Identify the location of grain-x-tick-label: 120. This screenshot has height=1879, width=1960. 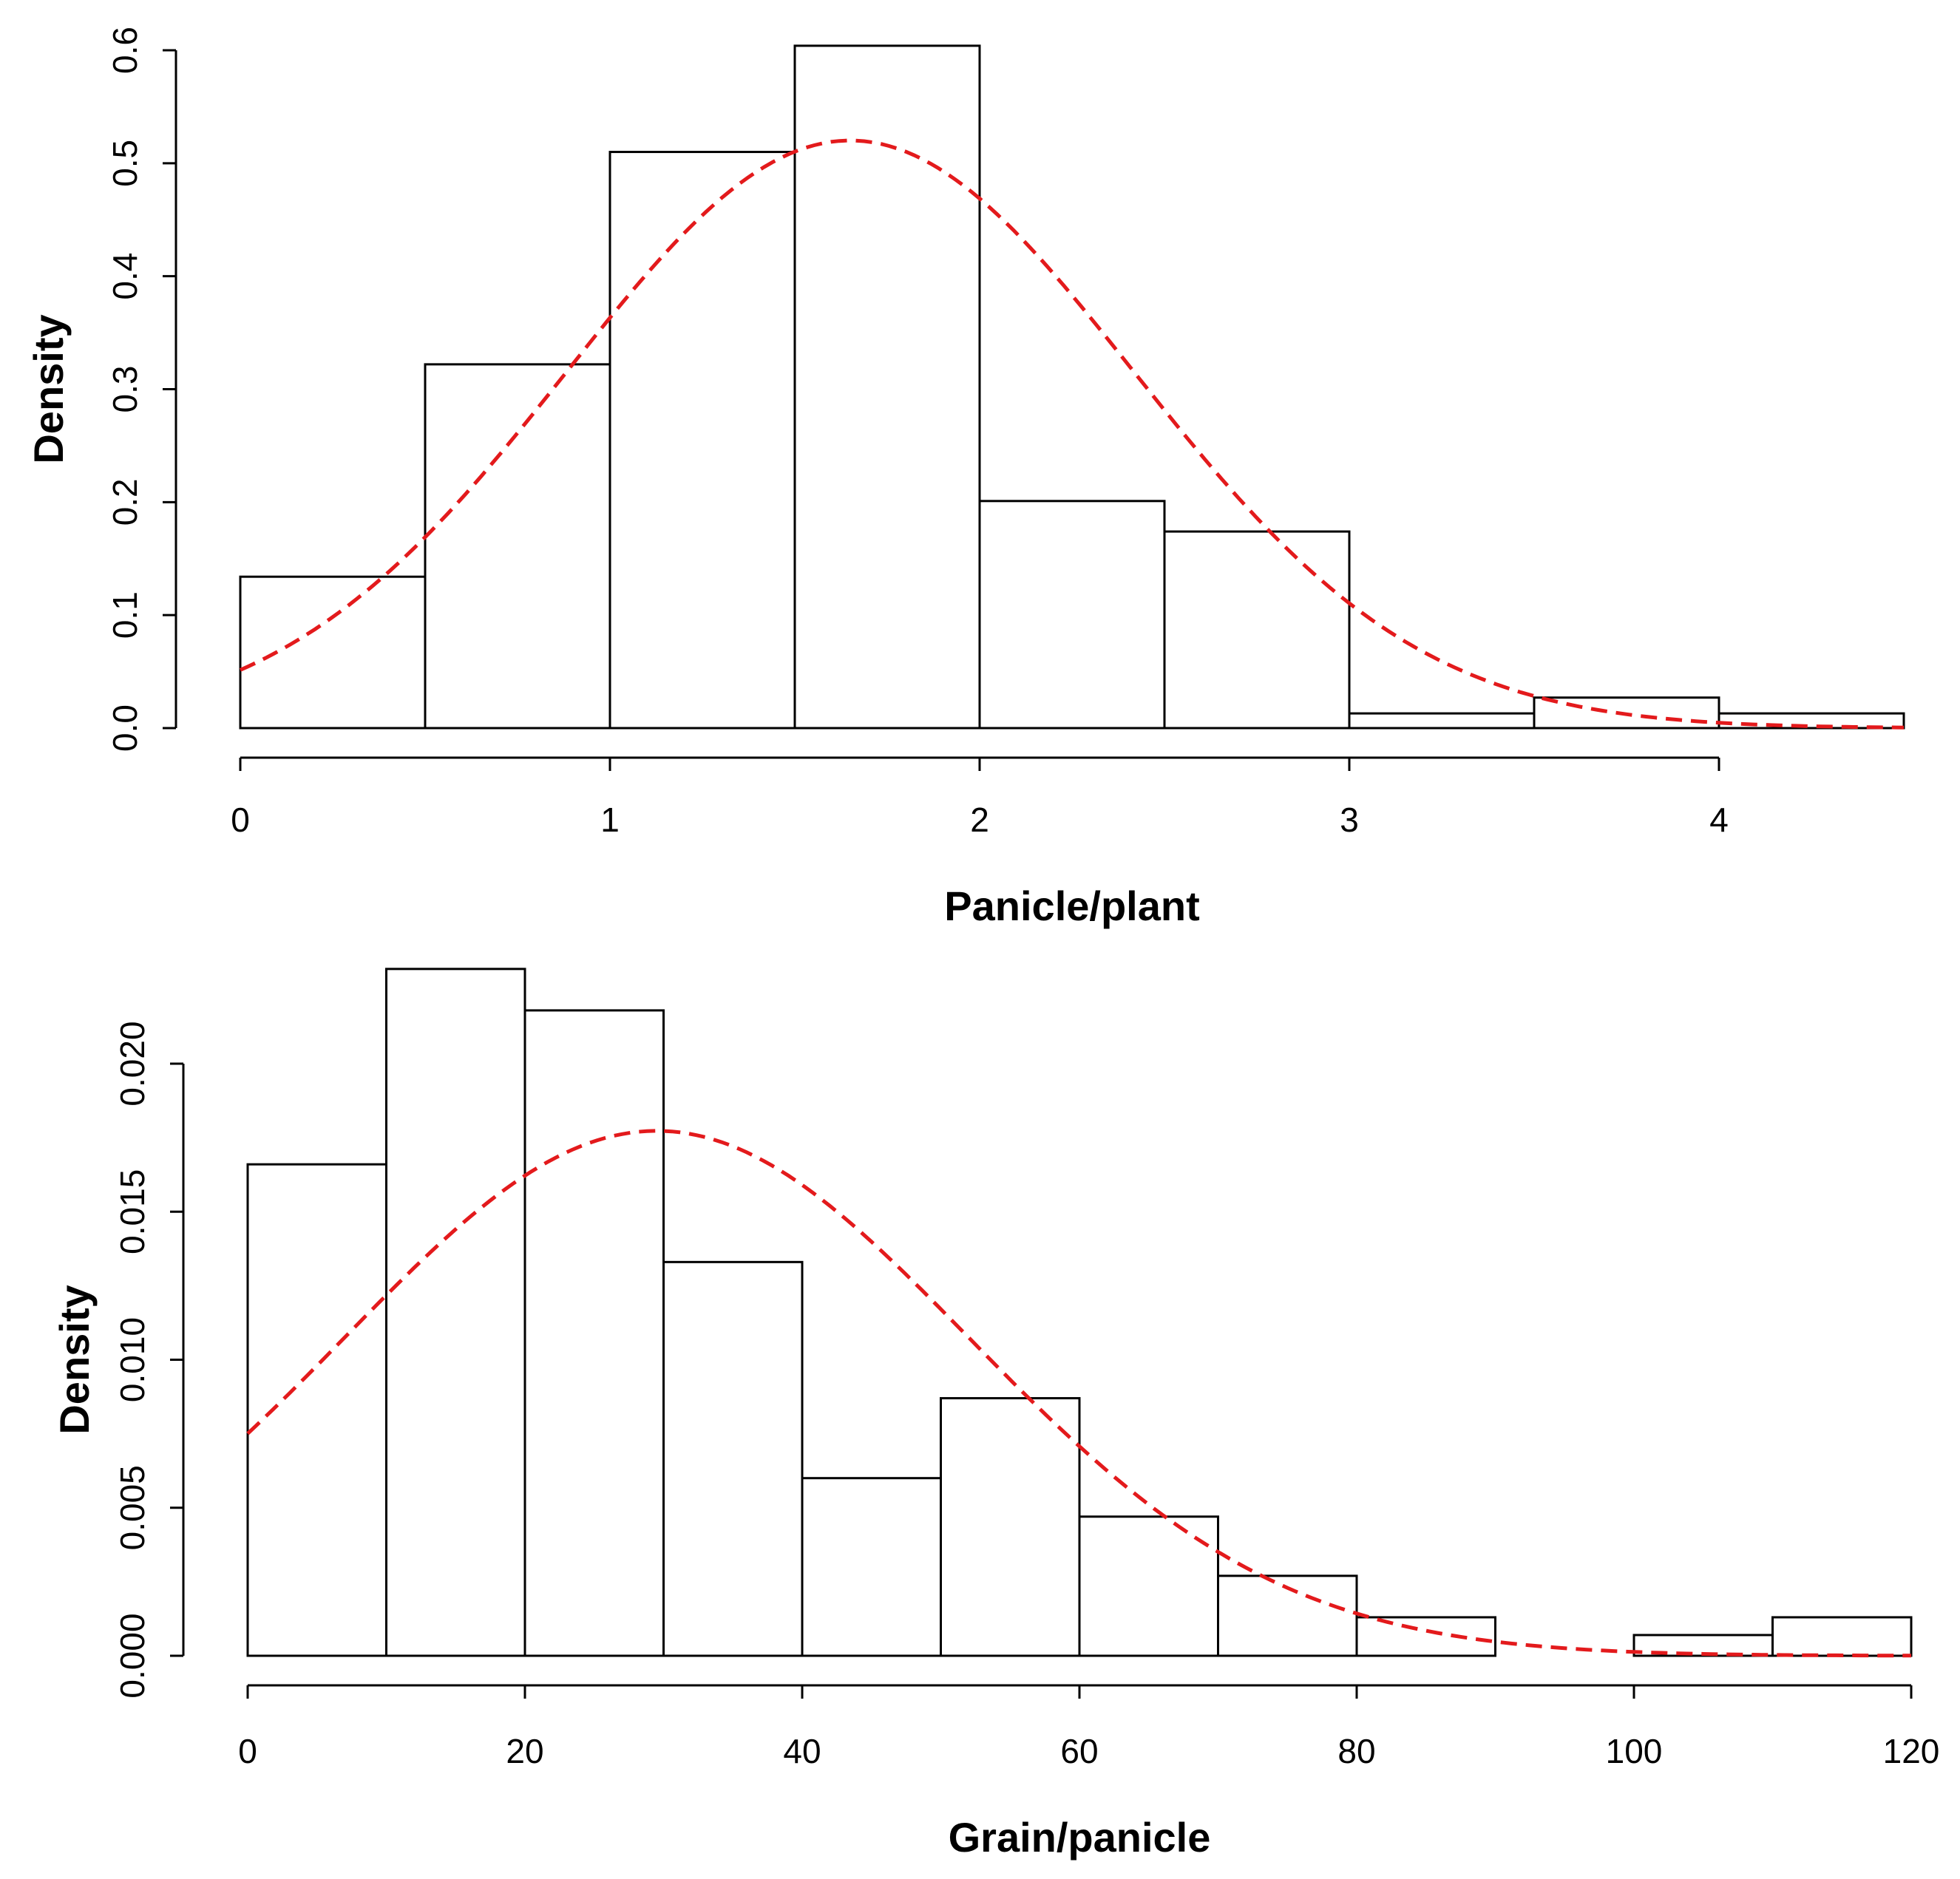
(1911, 1751).